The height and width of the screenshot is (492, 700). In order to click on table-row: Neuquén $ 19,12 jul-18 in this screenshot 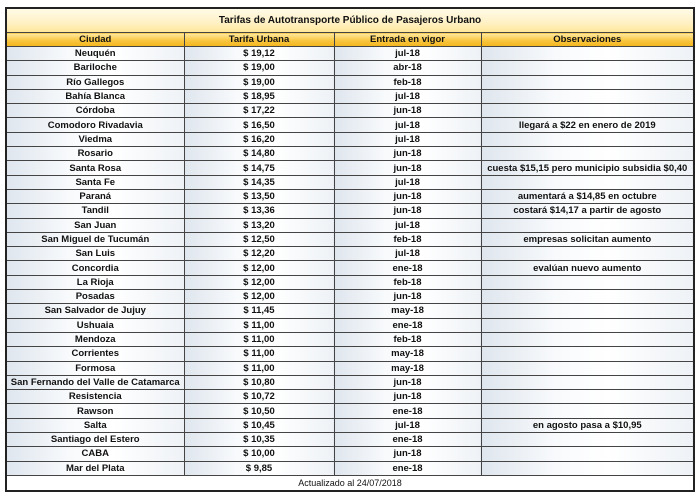, I will do `click(350, 53)`.